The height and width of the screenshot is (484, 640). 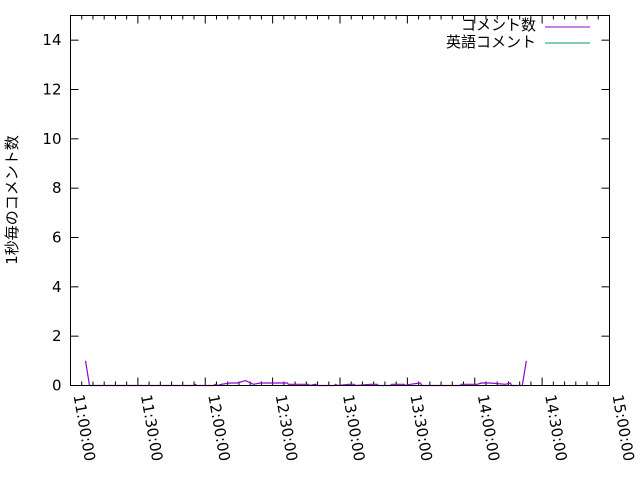 I want to click on x-tick-label: 14:00:00, so click(x=488, y=427).